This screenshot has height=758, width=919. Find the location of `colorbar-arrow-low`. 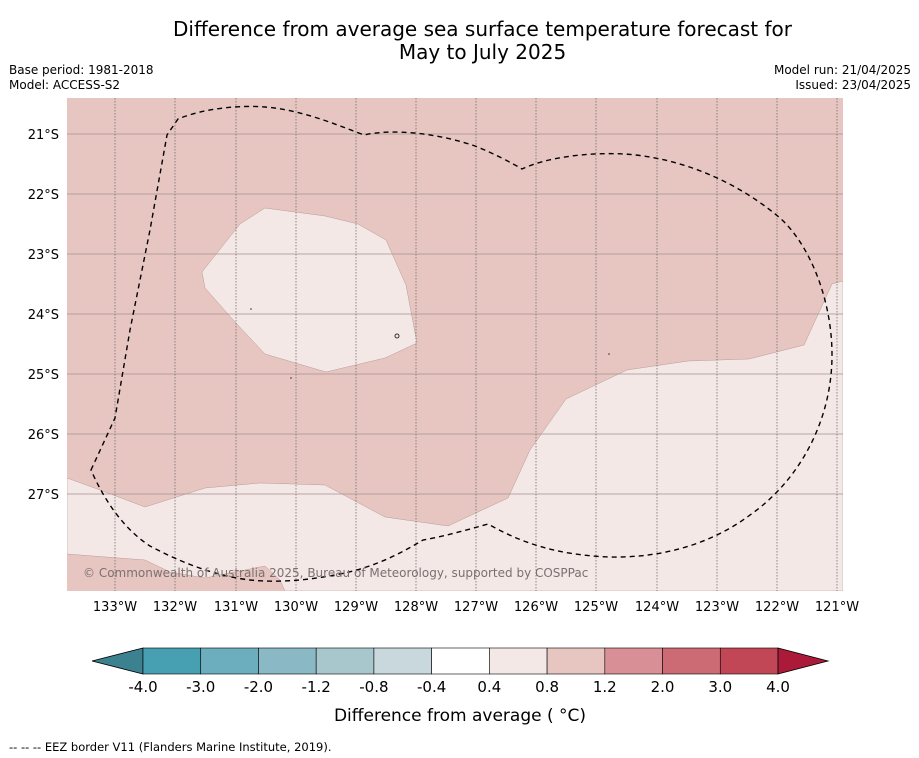

colorbar-arrow-low is located at coordinates (117, 661).